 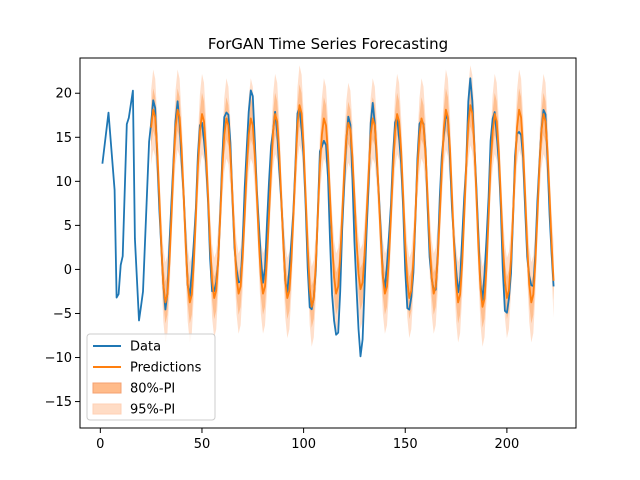 I want to click on legend: Data Predictions 80%-PI 95%-PI, so click(x=151, y=377).